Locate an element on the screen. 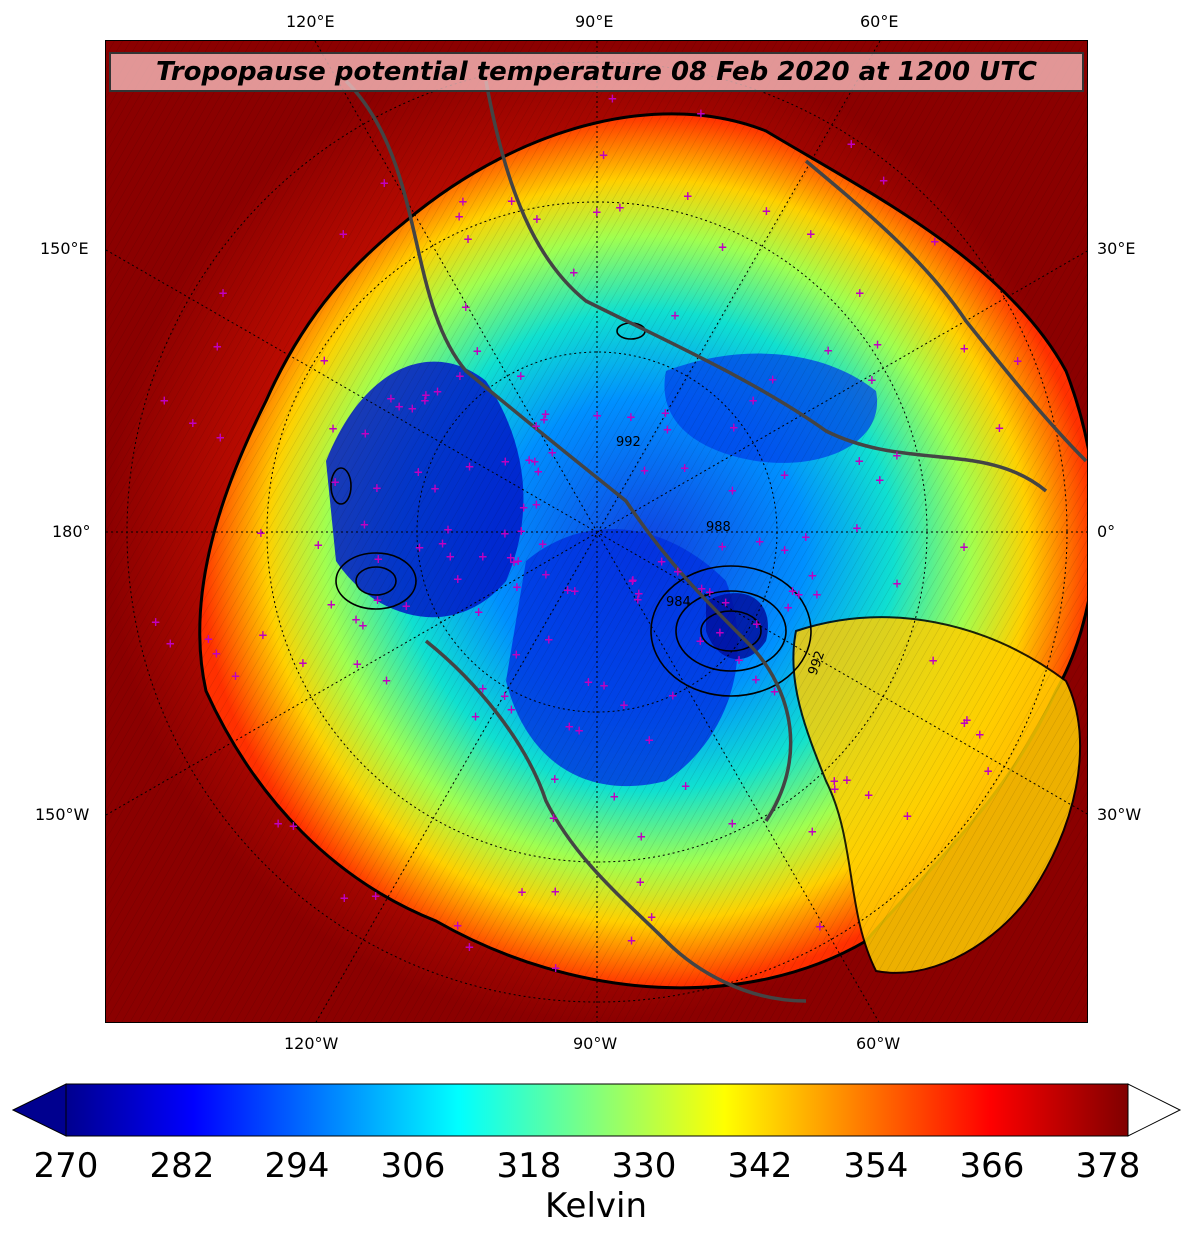 This screenshot has height=1238, width=1192. colorbar-tick: 354 is located at coordinates (876, 1166).